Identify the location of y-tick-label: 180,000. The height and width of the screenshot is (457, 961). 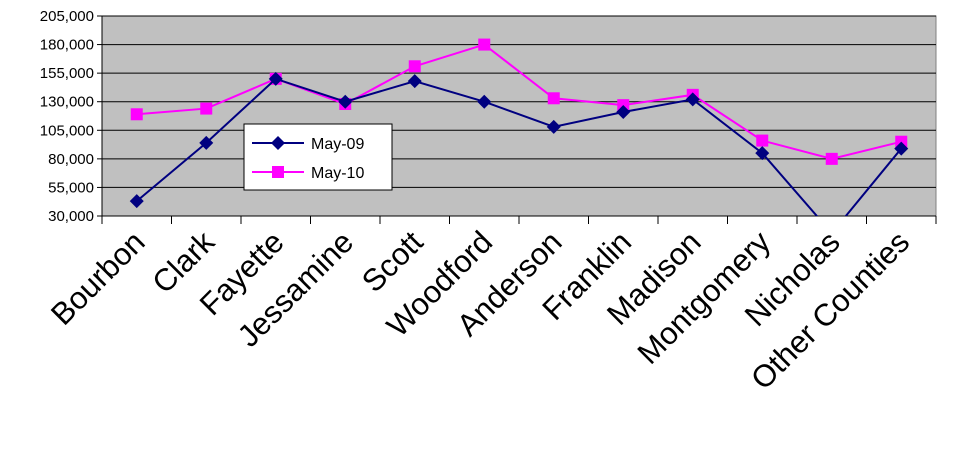
(67, 45).